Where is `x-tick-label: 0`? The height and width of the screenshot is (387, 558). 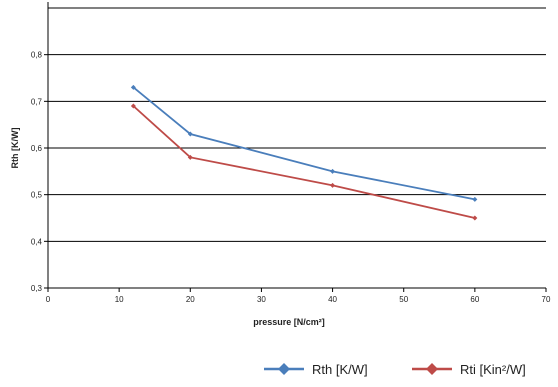 x-tick-label: 0 is located at coordinates (48, 299).